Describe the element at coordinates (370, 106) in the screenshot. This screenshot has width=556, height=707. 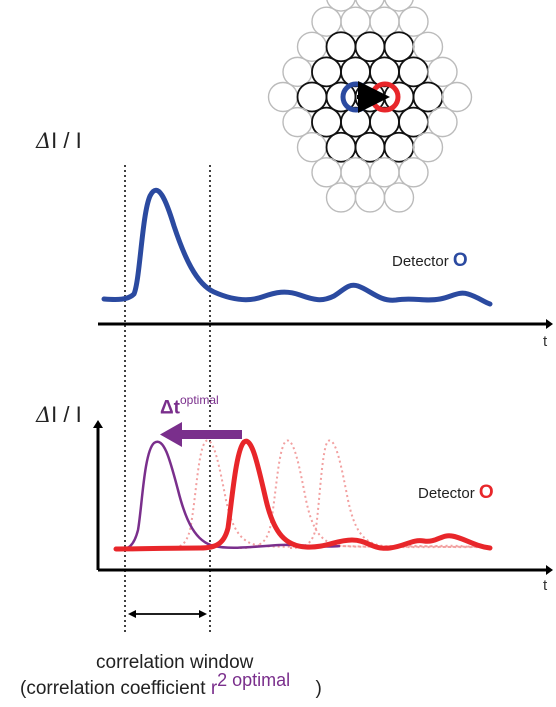
I see `detector-array-diagram` at that location.